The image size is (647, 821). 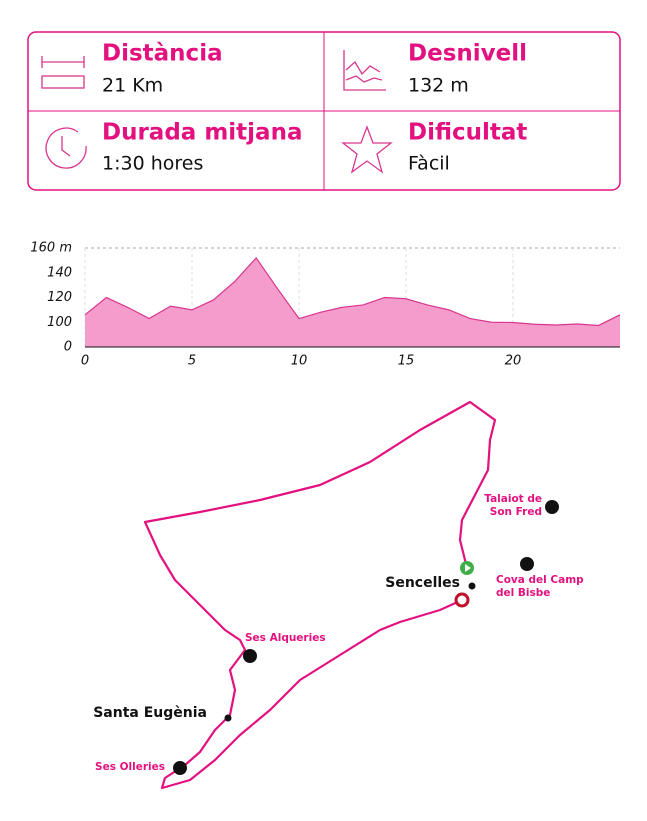 I want to click on x-tick-label: 5, so click(x=192, y=361).